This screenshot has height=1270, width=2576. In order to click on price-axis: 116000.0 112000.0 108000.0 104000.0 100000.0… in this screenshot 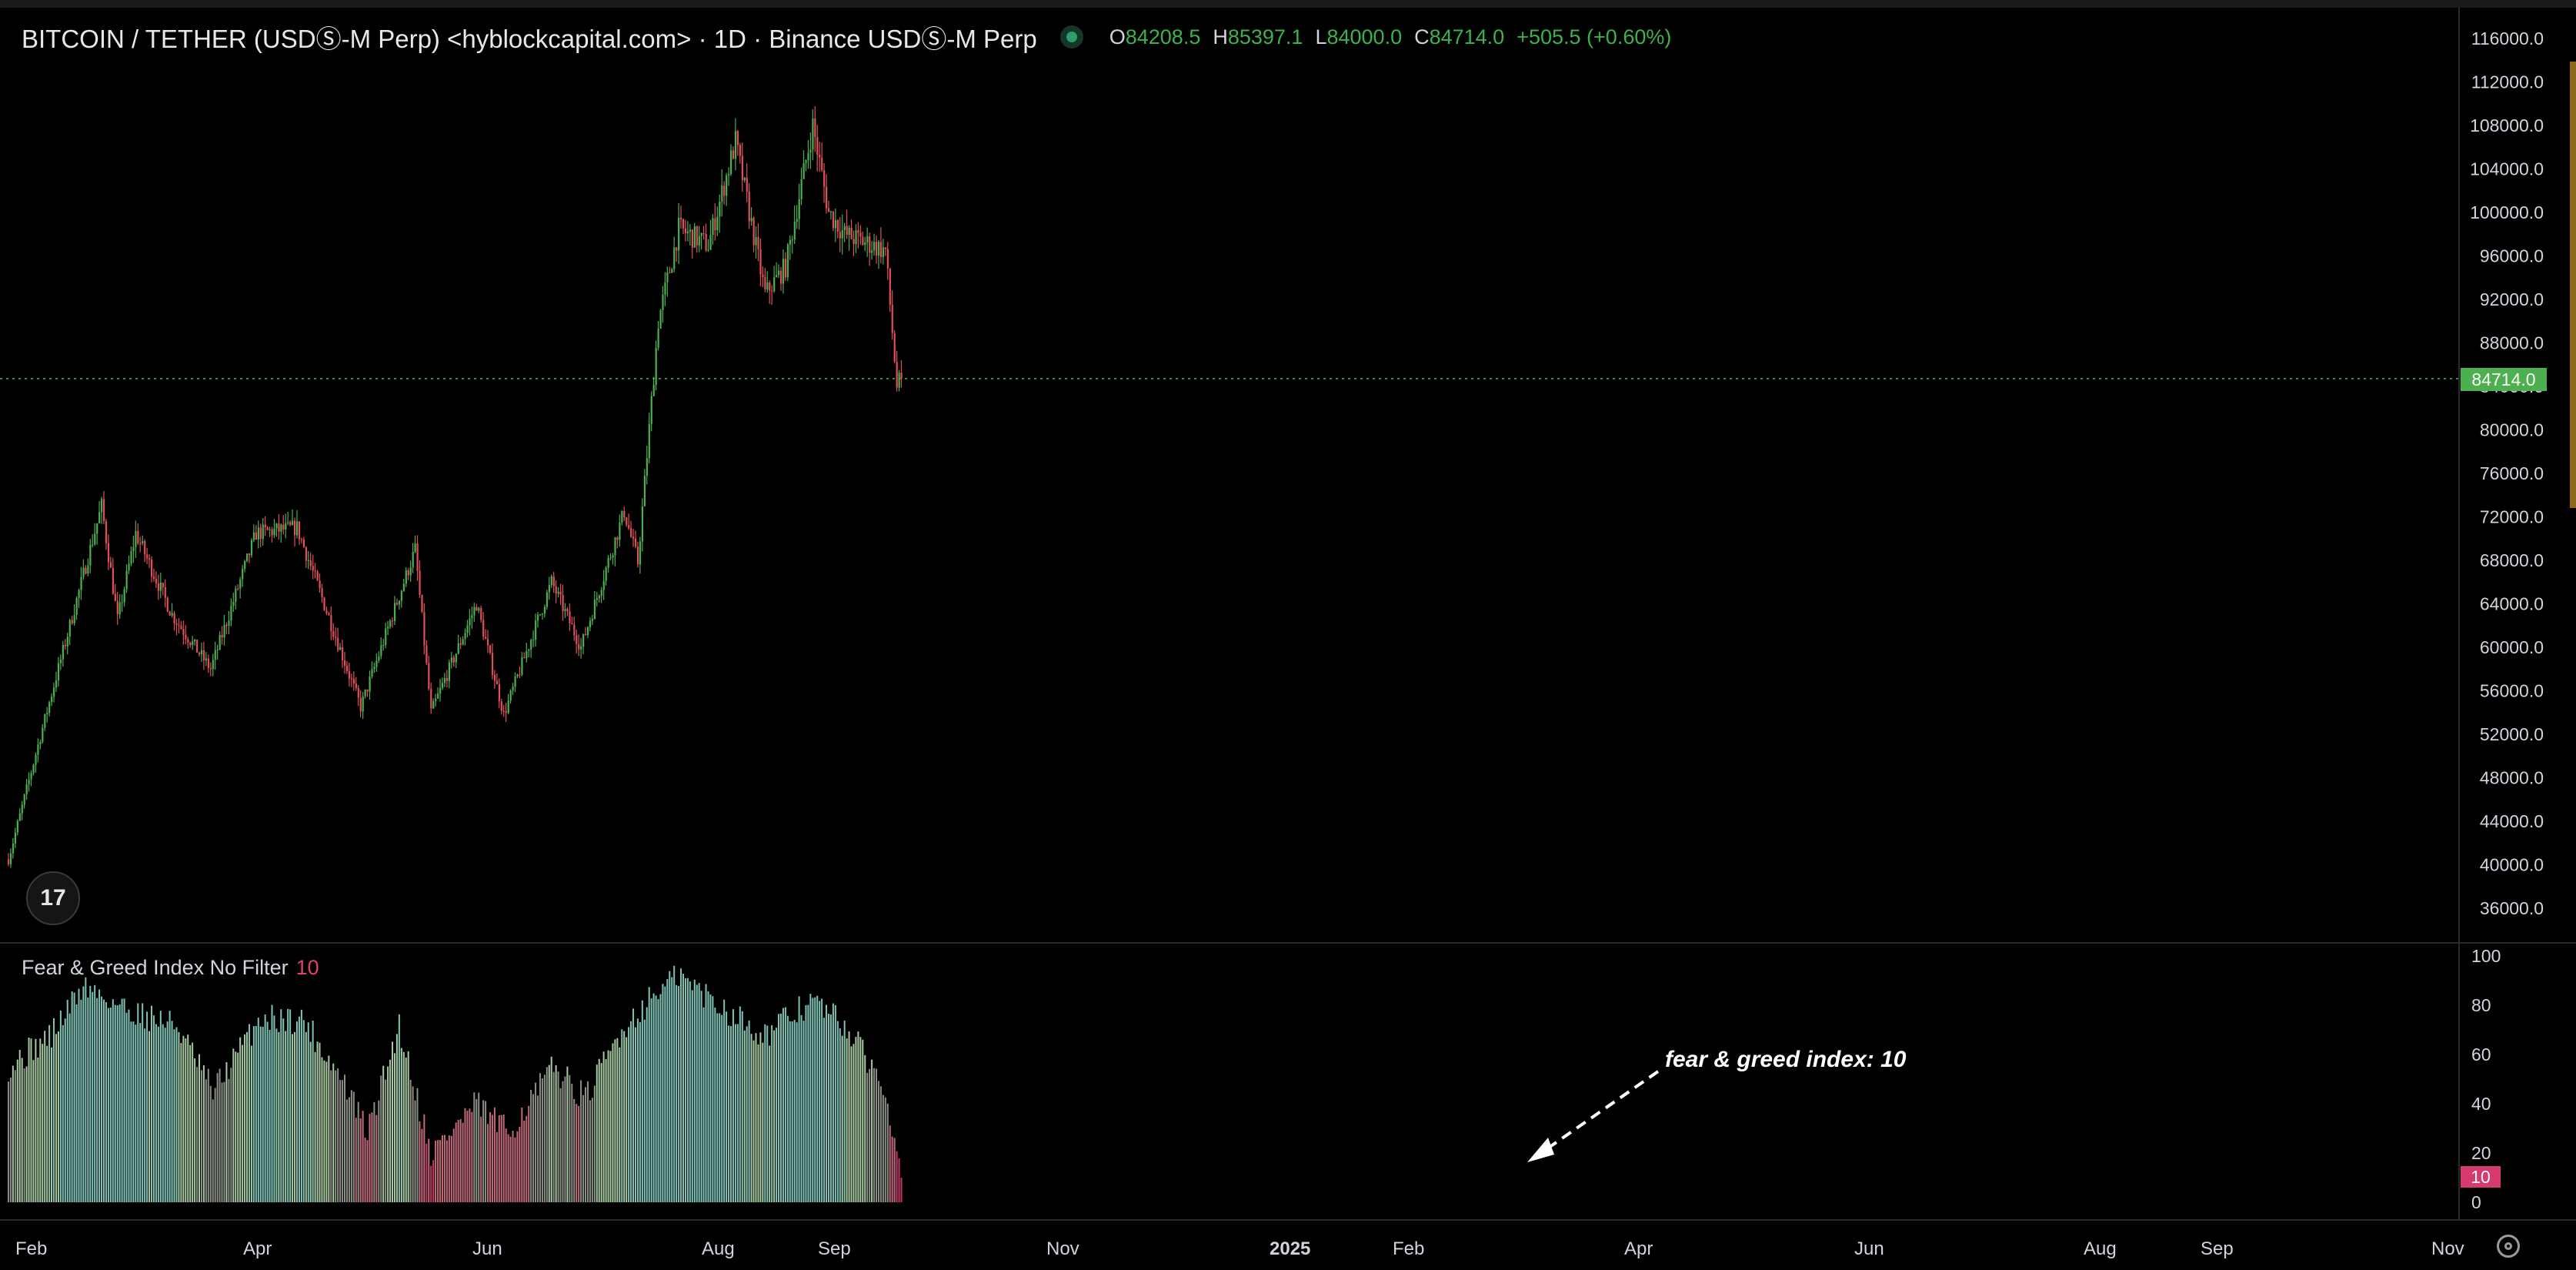, I will do `click(2507, 473)`.